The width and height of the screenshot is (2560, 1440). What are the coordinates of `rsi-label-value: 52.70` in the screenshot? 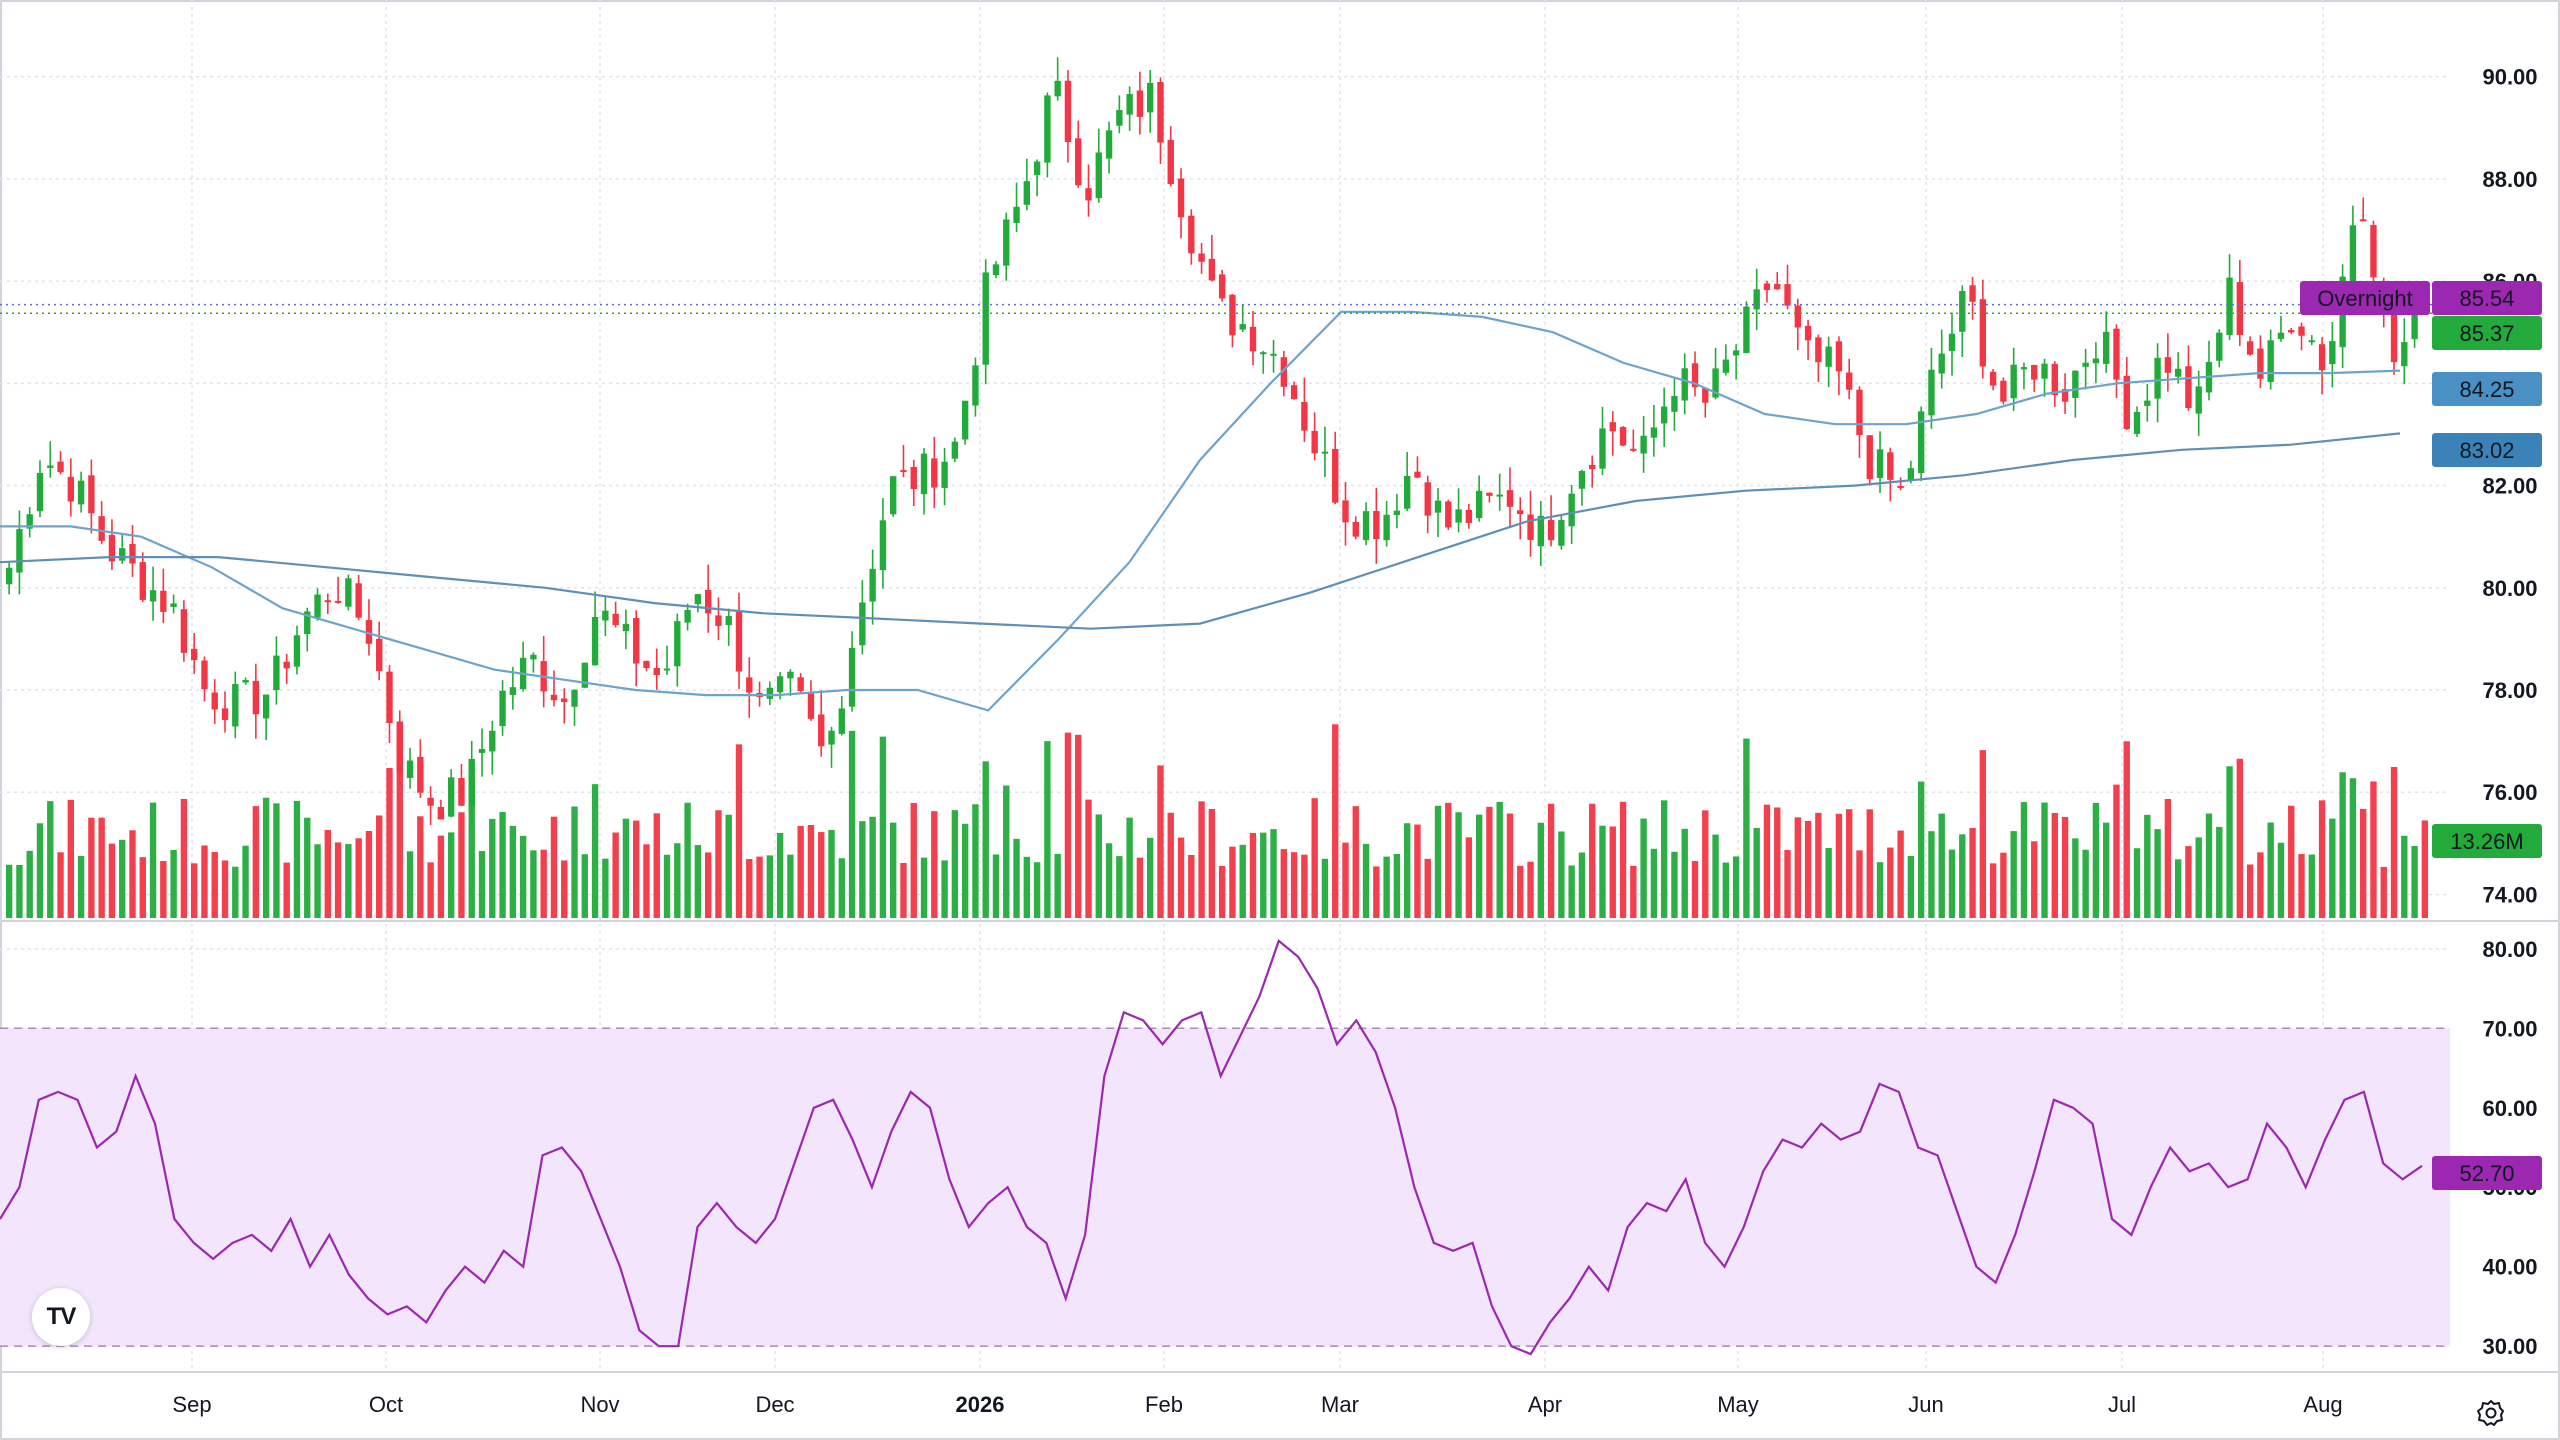 It's located at (2486, 1173).